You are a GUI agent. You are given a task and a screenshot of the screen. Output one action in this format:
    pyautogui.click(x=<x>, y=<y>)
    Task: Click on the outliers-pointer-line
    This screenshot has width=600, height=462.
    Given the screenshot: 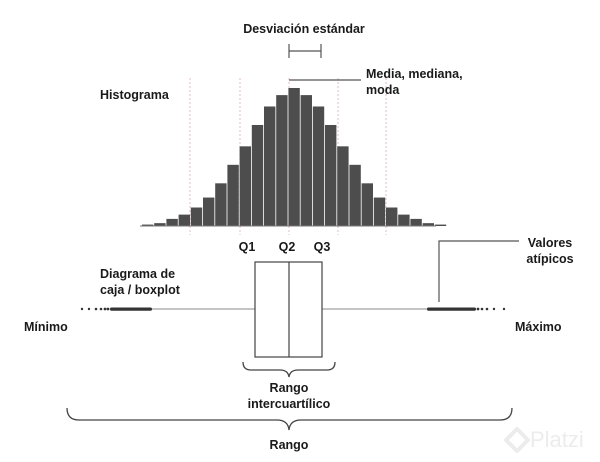 What is the action you would take?
    pyautogui.click(x=478, y=271)
    